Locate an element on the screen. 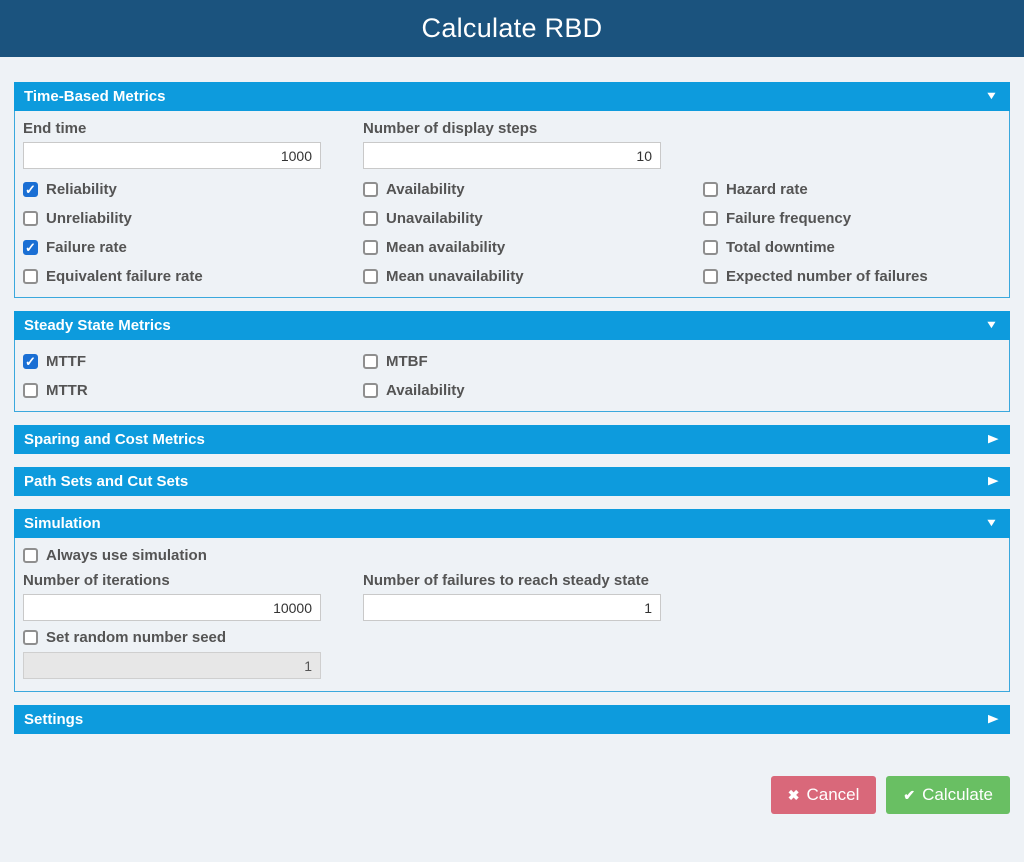 This screenshot has height=862, width=1024. display-steps-input is located at coordinates (512, 155).